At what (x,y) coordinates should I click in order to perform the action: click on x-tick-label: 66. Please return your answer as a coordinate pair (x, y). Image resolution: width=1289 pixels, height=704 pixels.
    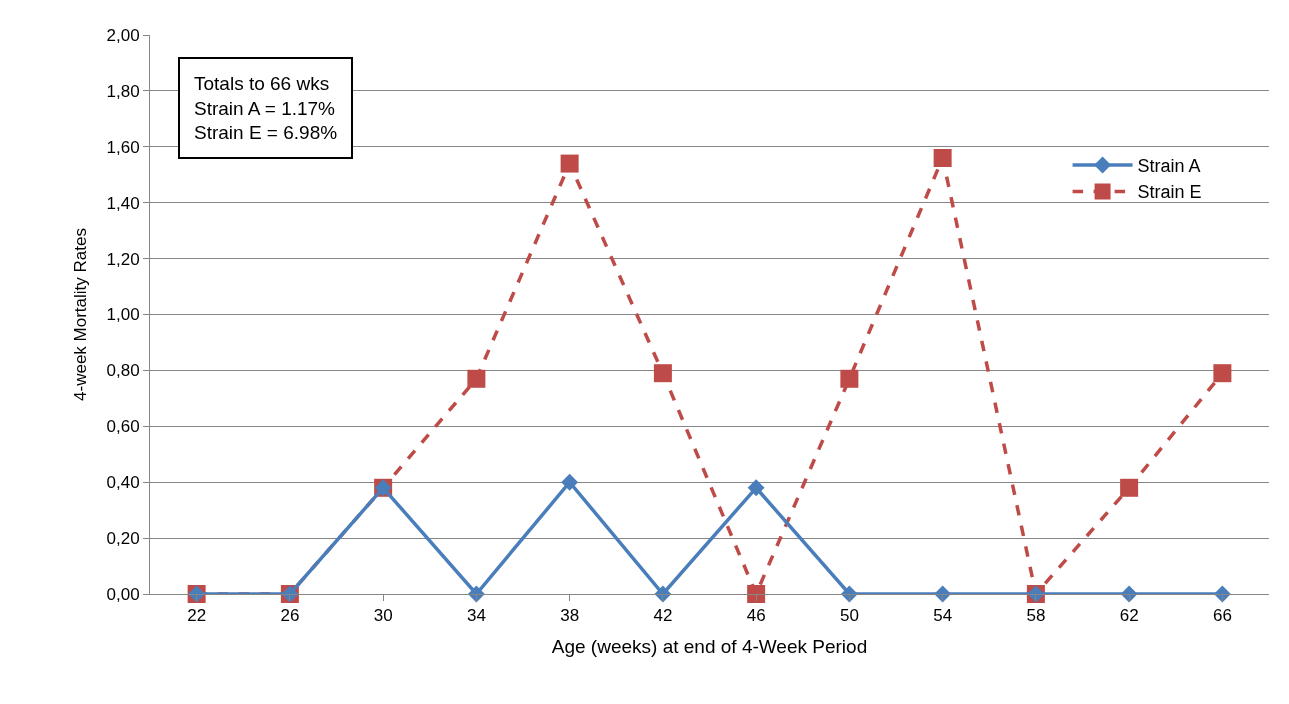
    Looking at the image, I should click on (1222, 616).